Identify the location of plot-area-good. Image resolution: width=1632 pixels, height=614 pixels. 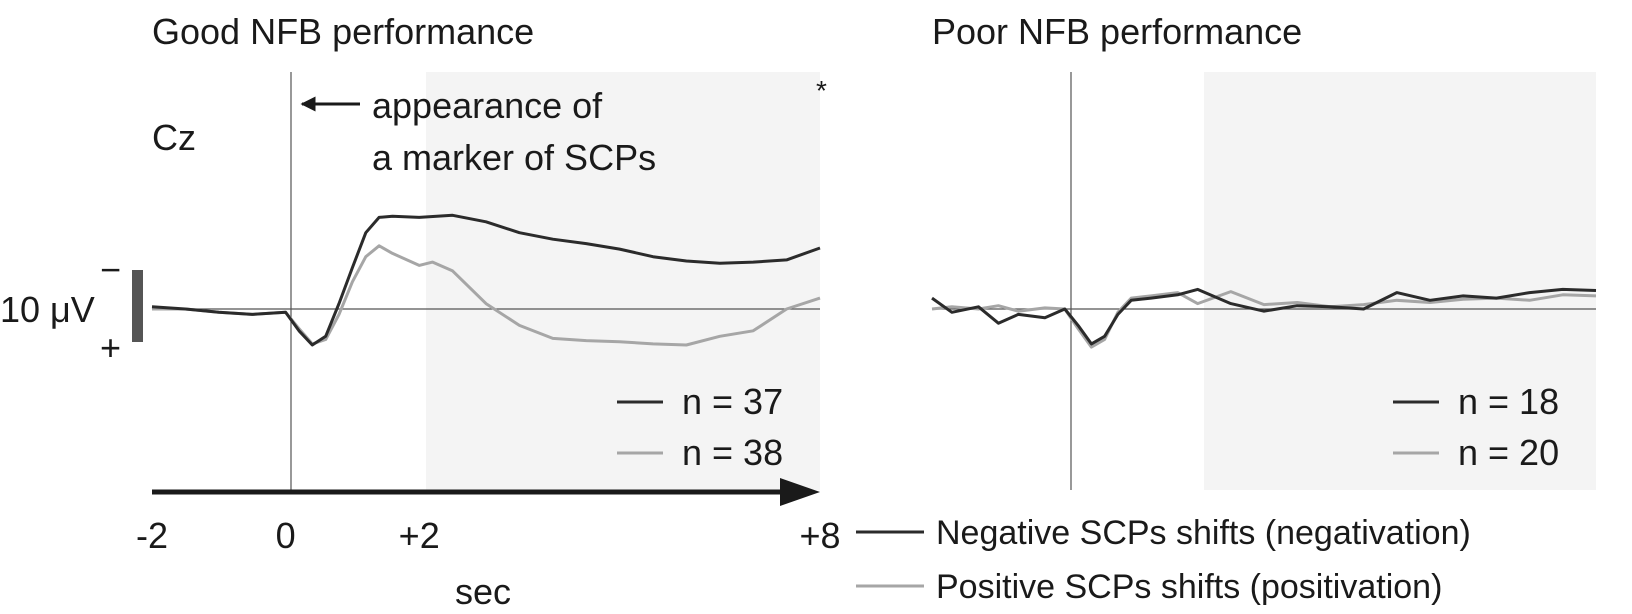
(486, 280).